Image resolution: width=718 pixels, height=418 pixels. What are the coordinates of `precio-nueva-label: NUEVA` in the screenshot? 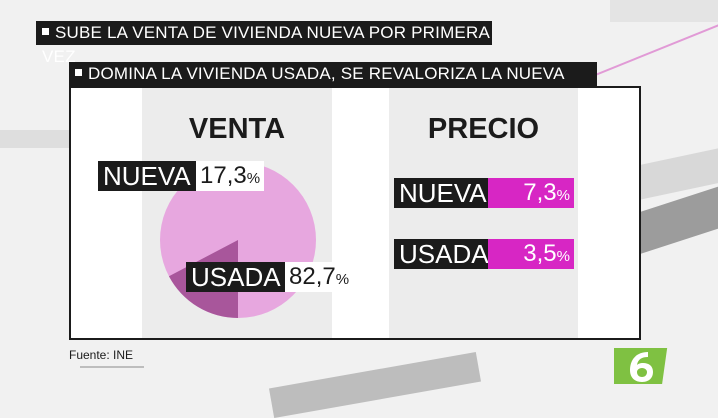 It's located at (441, 193).